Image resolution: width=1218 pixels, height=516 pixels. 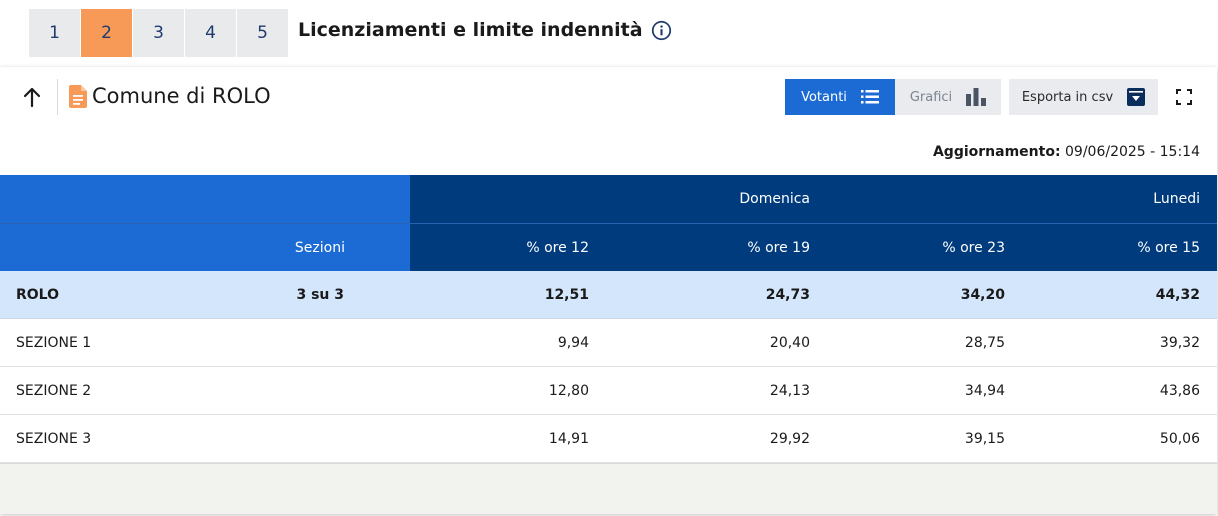 I want to click on total-ore12: 12,51, so click(x=566, y=295).